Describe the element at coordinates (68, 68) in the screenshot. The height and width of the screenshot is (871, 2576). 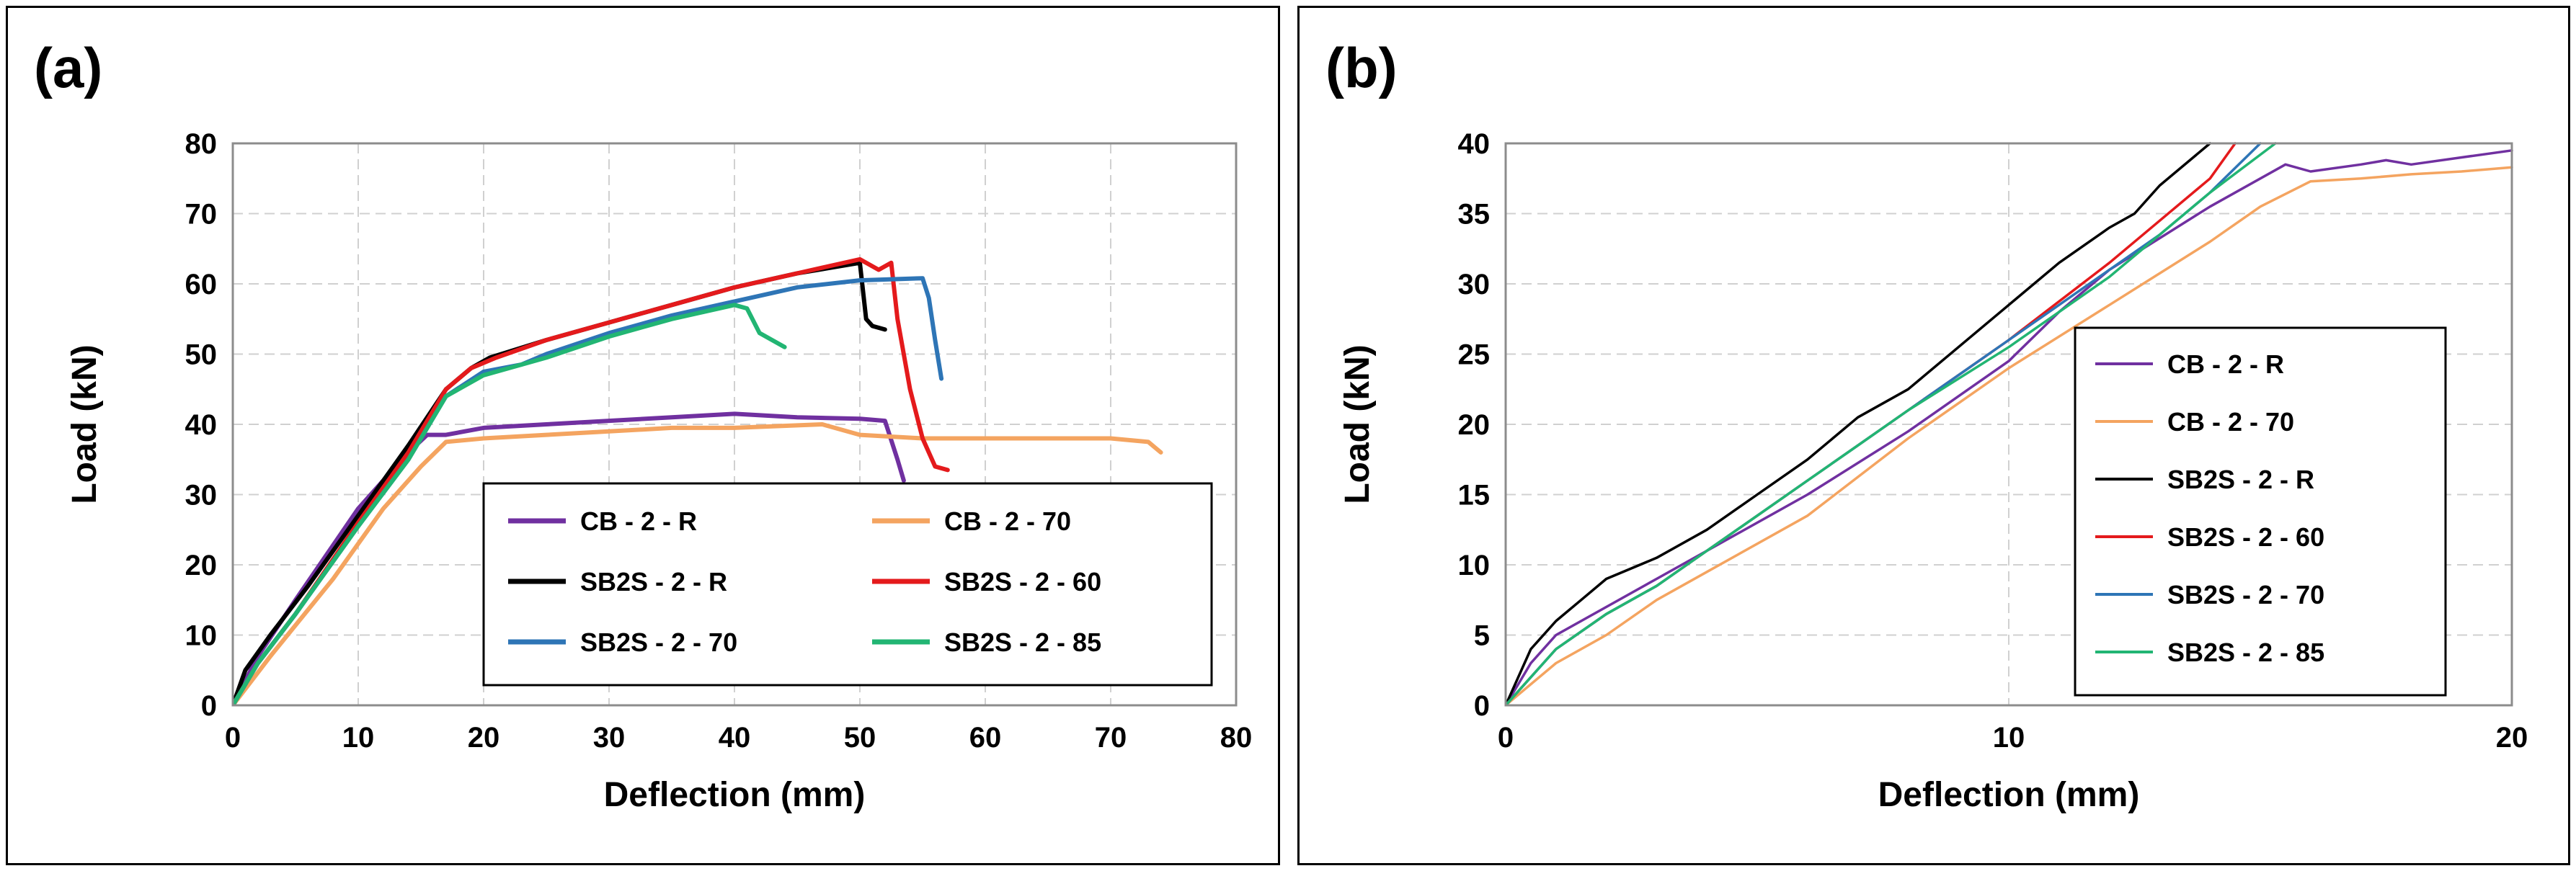
I see `panel-label: (a)` at that location.